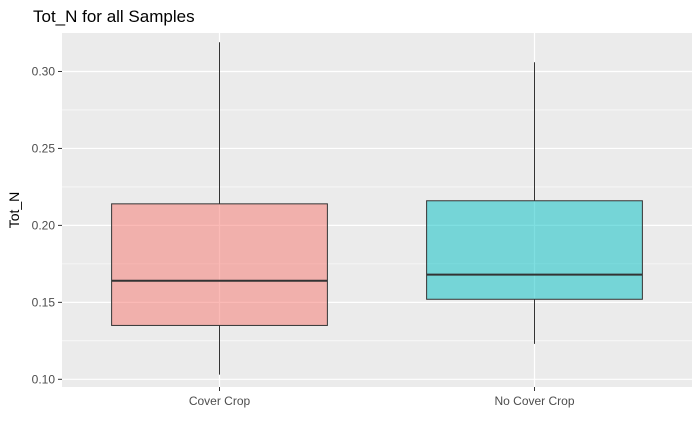 Image resolution: width=700 pixels, height=432 pixels. What do you see at coordinates (14, 210) in the screenshot?
I see `y-axis-title: Tot_N` at bounding box center [14, 210].